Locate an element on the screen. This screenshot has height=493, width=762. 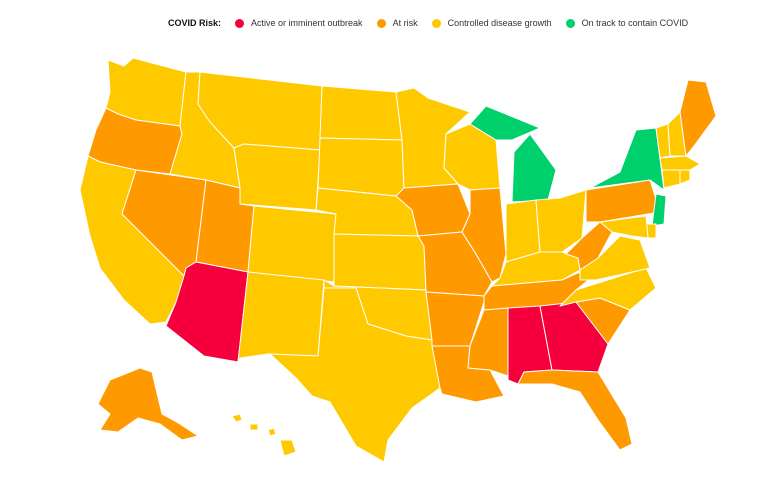
legend-item-on-track: On track to contain COVID is located at coordinates (627, 23).